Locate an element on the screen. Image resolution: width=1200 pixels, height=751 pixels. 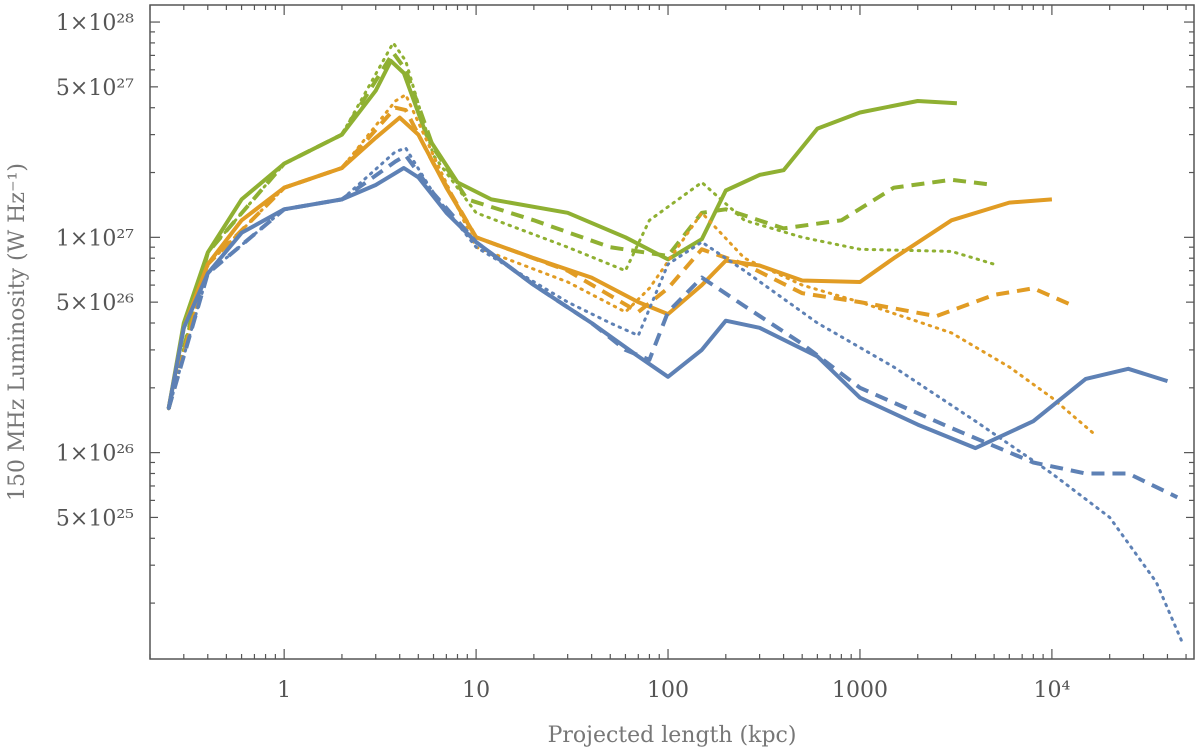
y-tick-labels: 5×10²⁵ 1×10²⁶ 5×10²⁶ 1×10²⁷ 5×10²⁷ 1×10²⁸ is located at coordinates (95, 271).